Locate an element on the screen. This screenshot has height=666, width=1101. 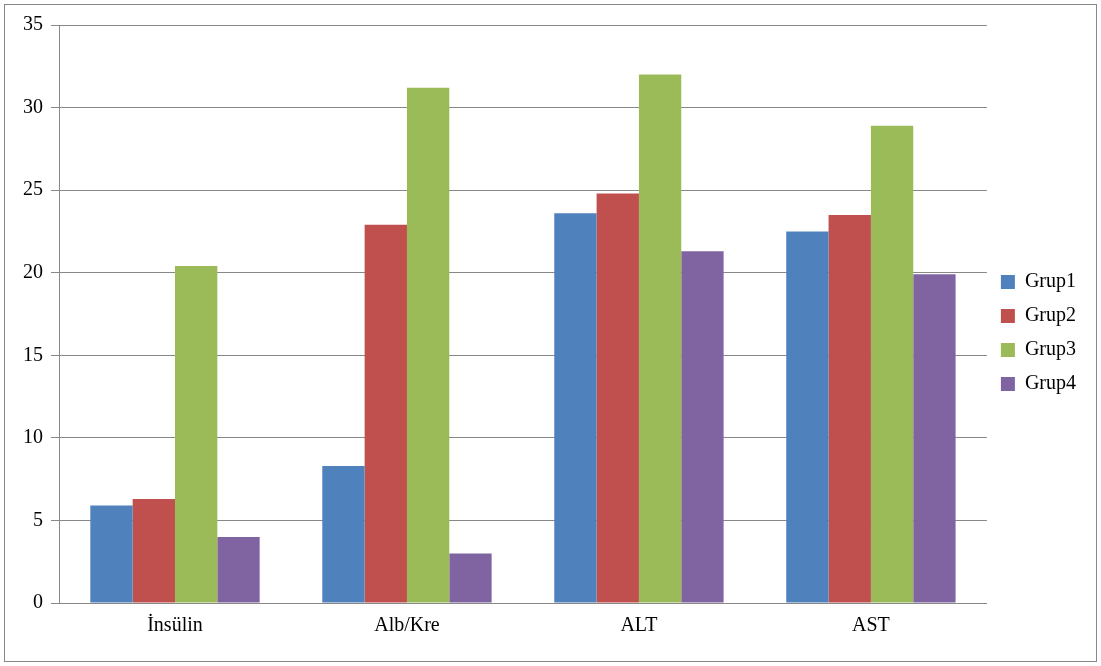
x-tick-label: Alb/Kre is located at coordinates (407, 624).